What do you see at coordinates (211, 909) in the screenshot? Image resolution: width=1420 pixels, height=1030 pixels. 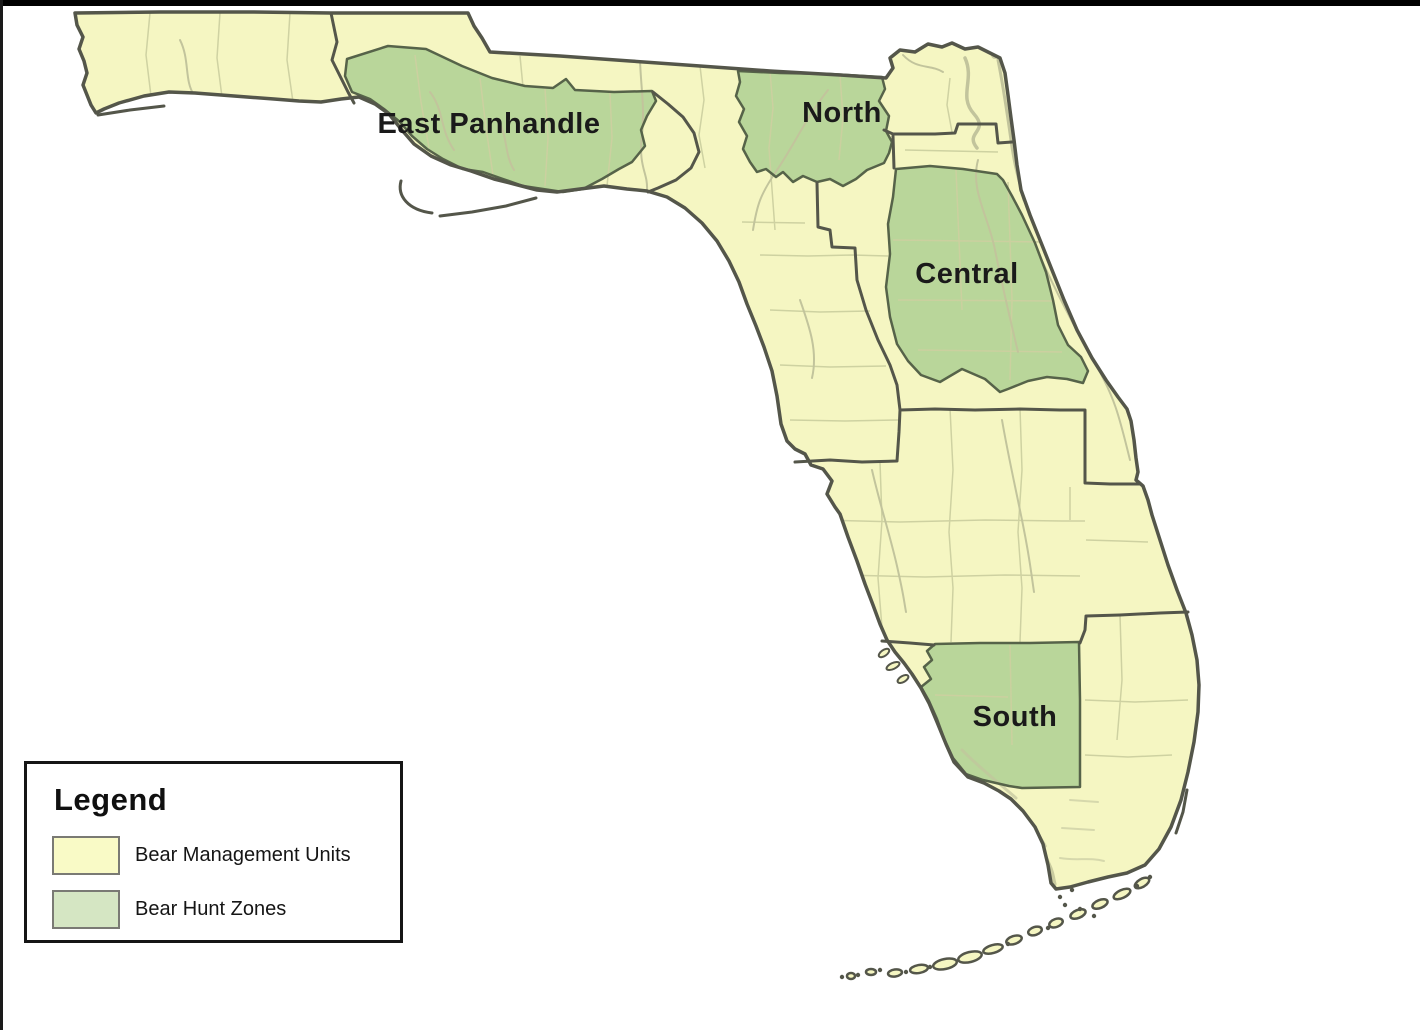 I see `legend-label-bear-hunt-zones: Bear Hunt Zones` at bounding box center [211, 909].